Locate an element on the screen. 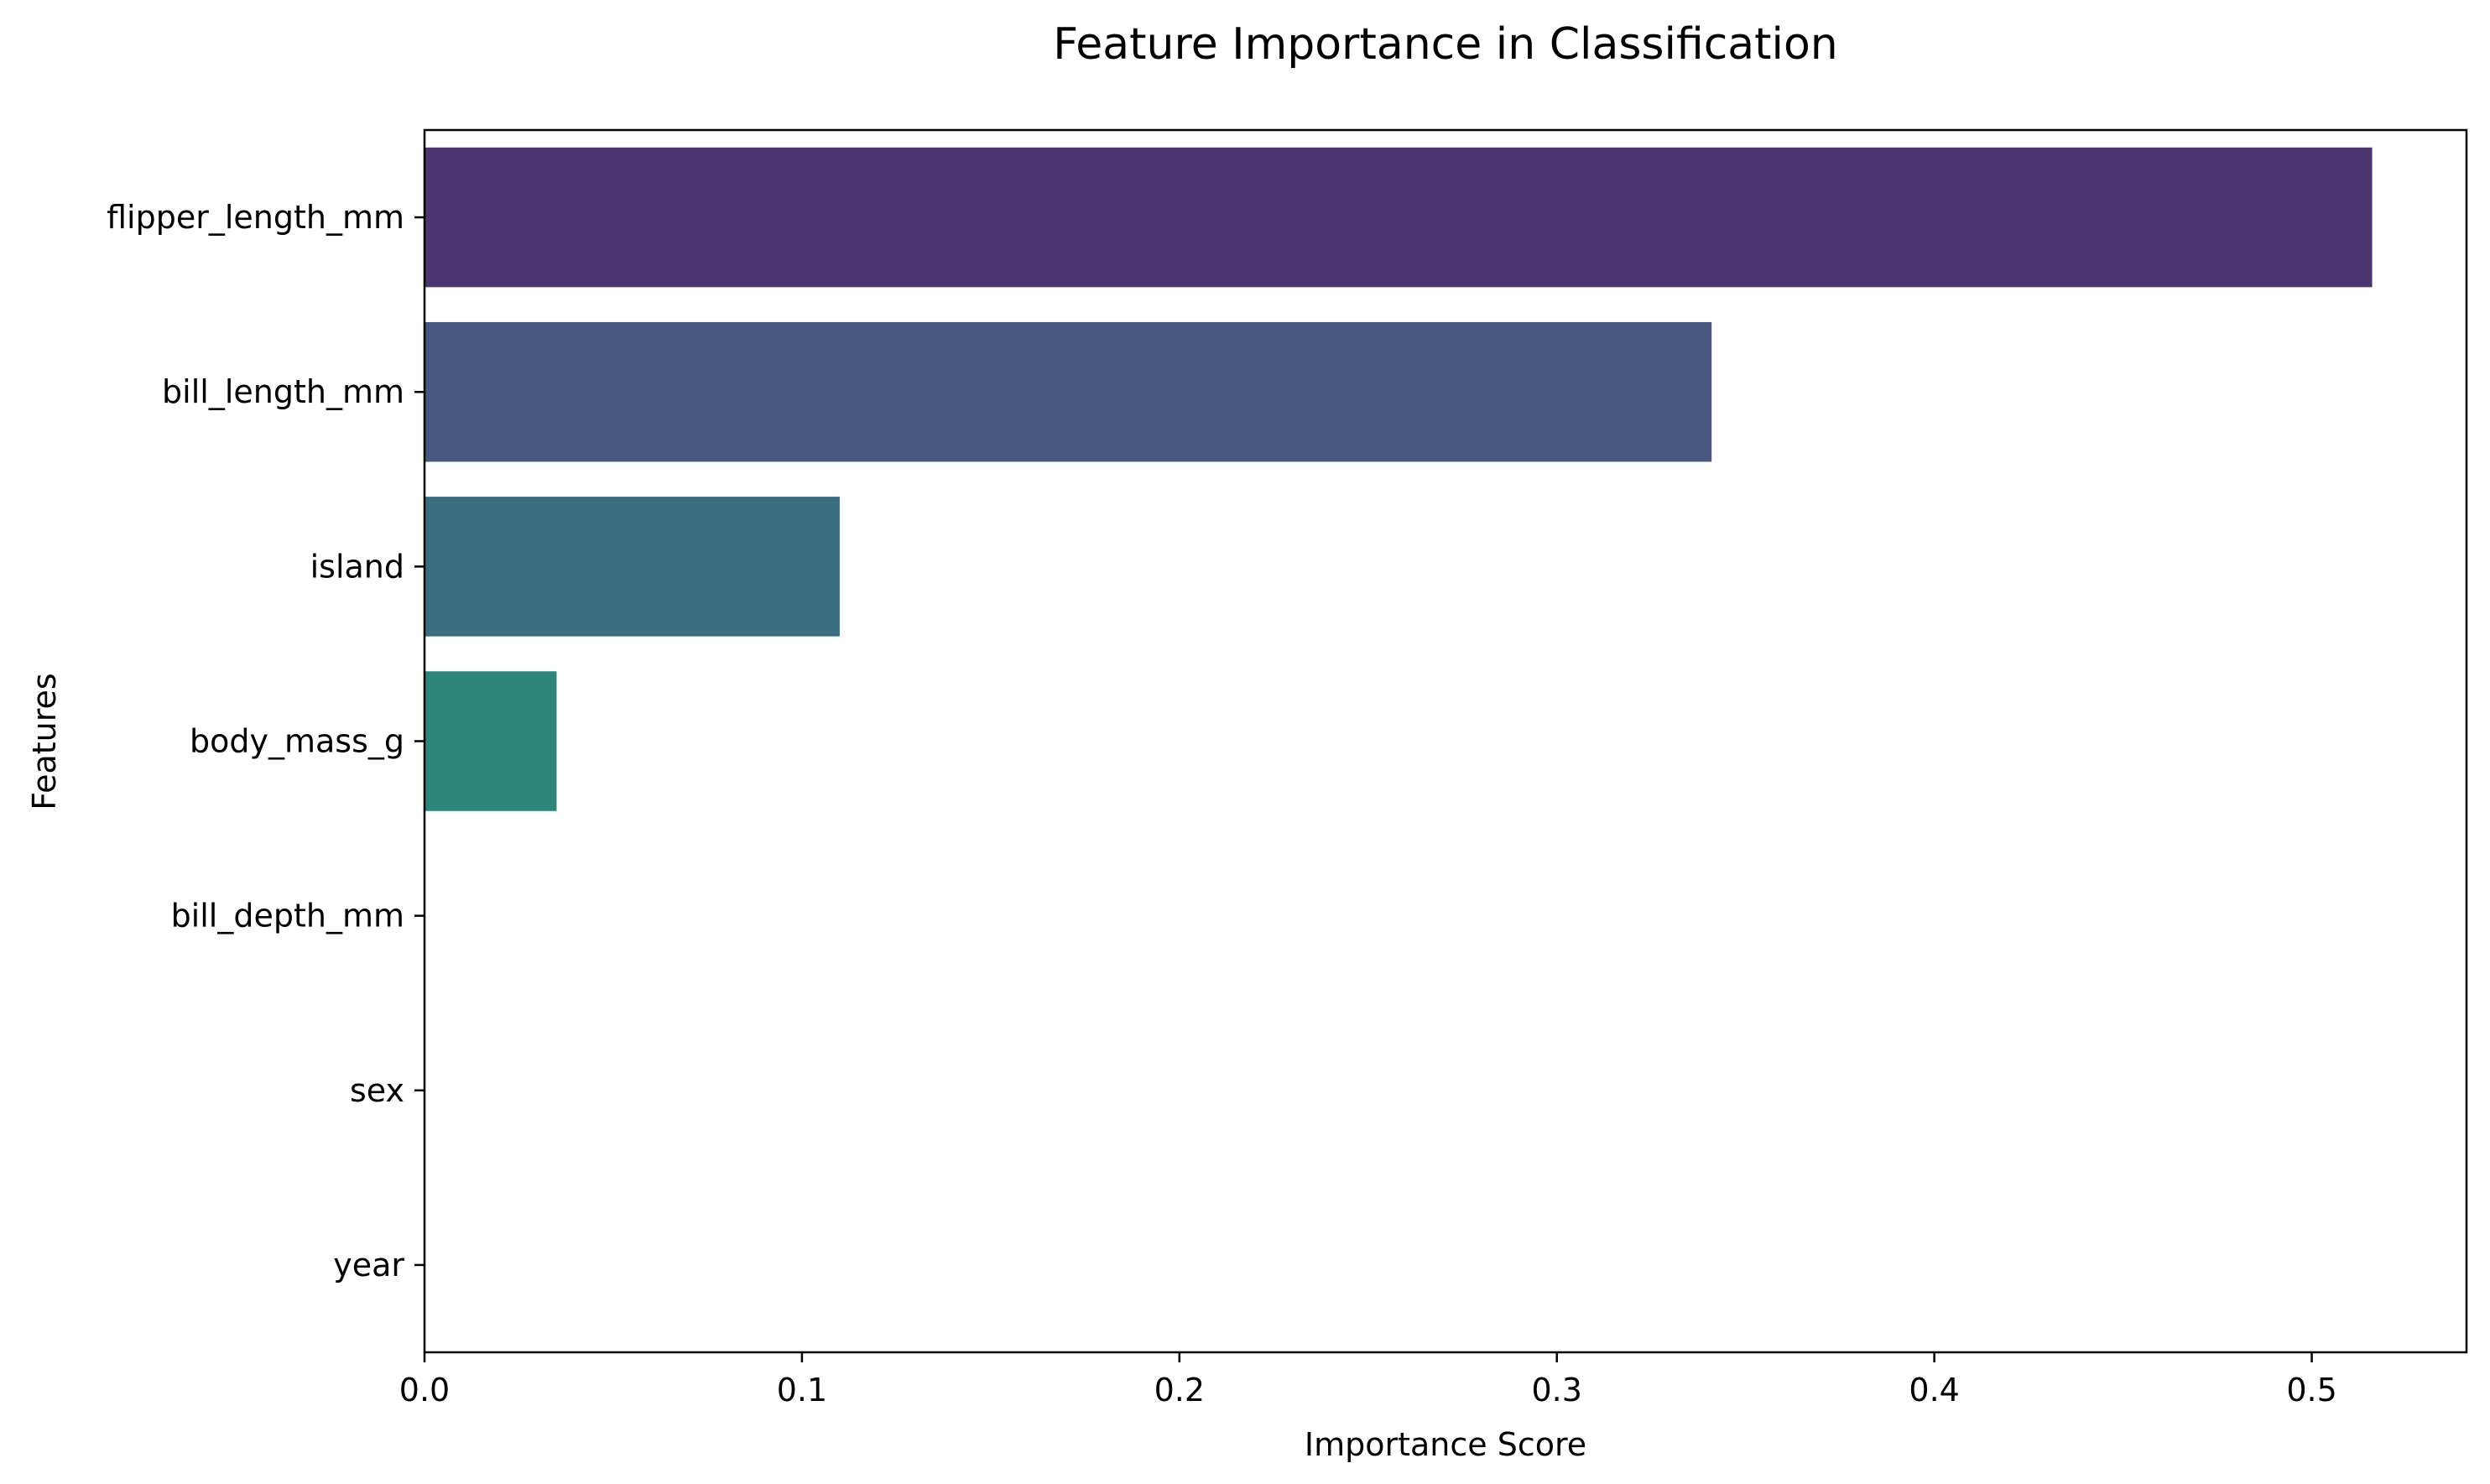 Image resolution: width=2490 pixels, height=1484 pixels. x-tick-label: 0.4 is located at coordinates (1934, 1390).